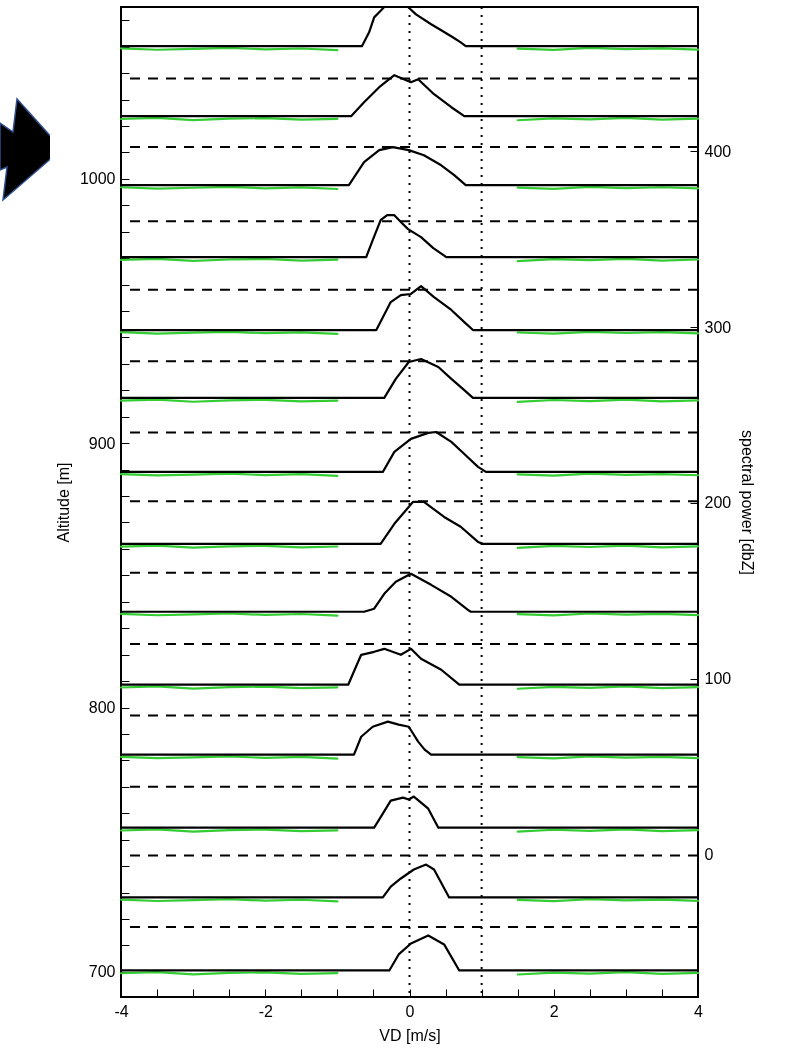  What do you see at coordinates (410, 1035) in the screenshot?
I see `x-axis-title: VD [m/s]` at bounding box center [410, 1035].